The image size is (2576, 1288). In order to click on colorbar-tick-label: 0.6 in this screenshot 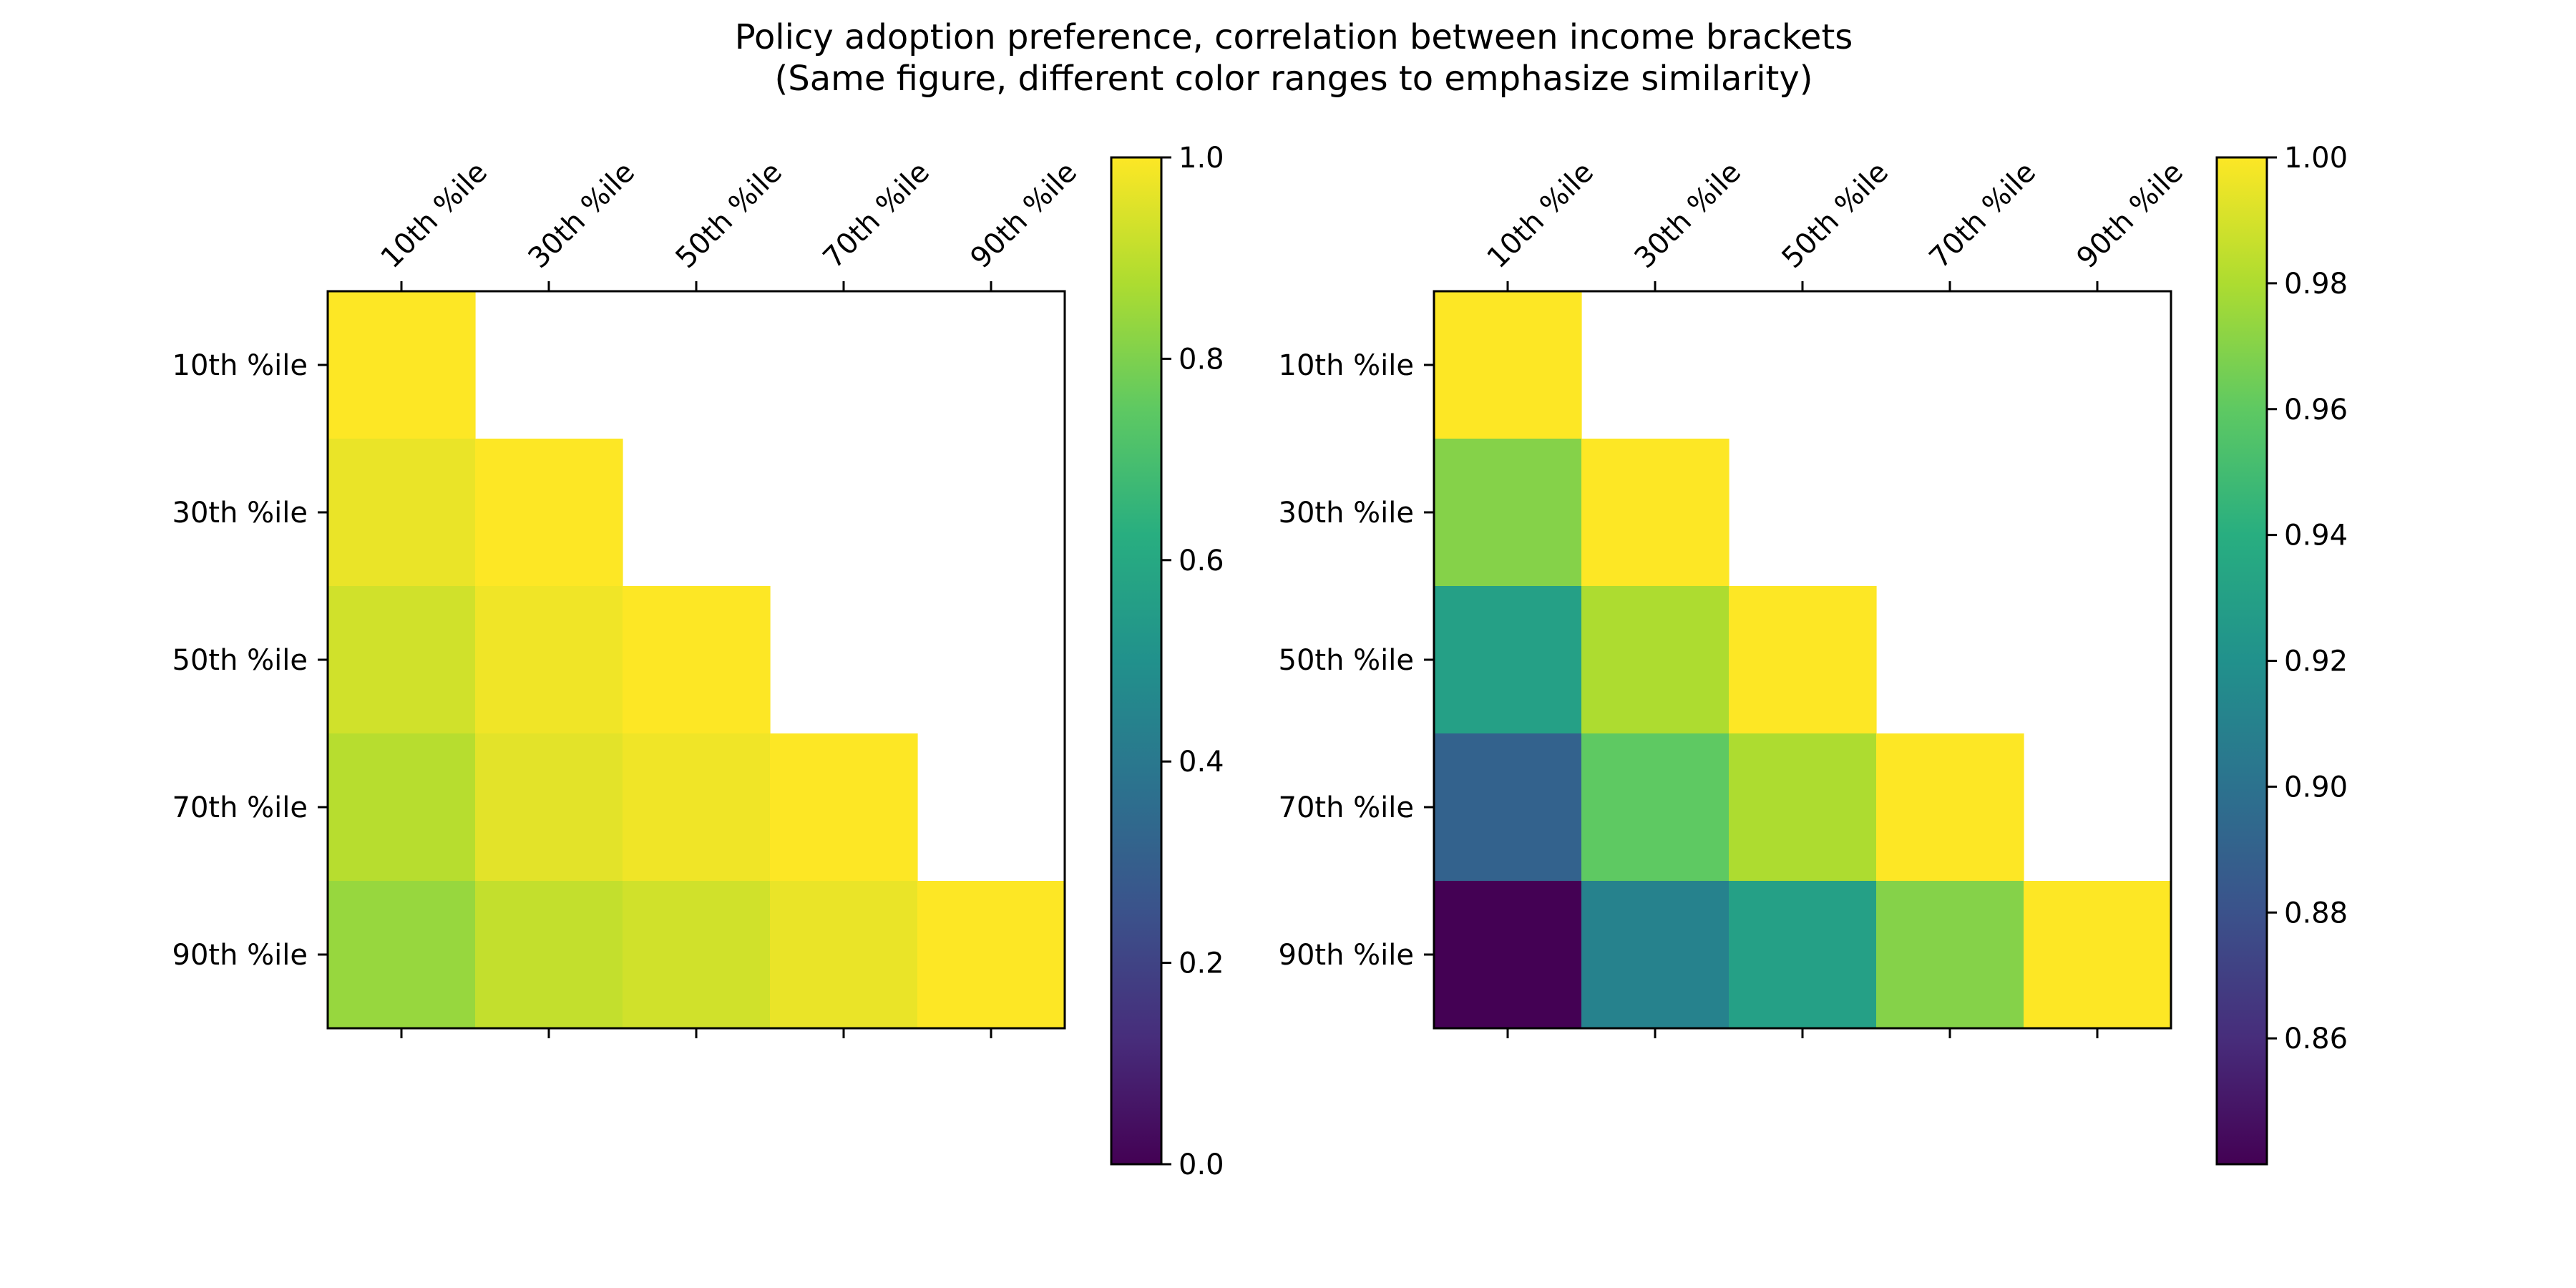, I will do `click(1201, 561)`.